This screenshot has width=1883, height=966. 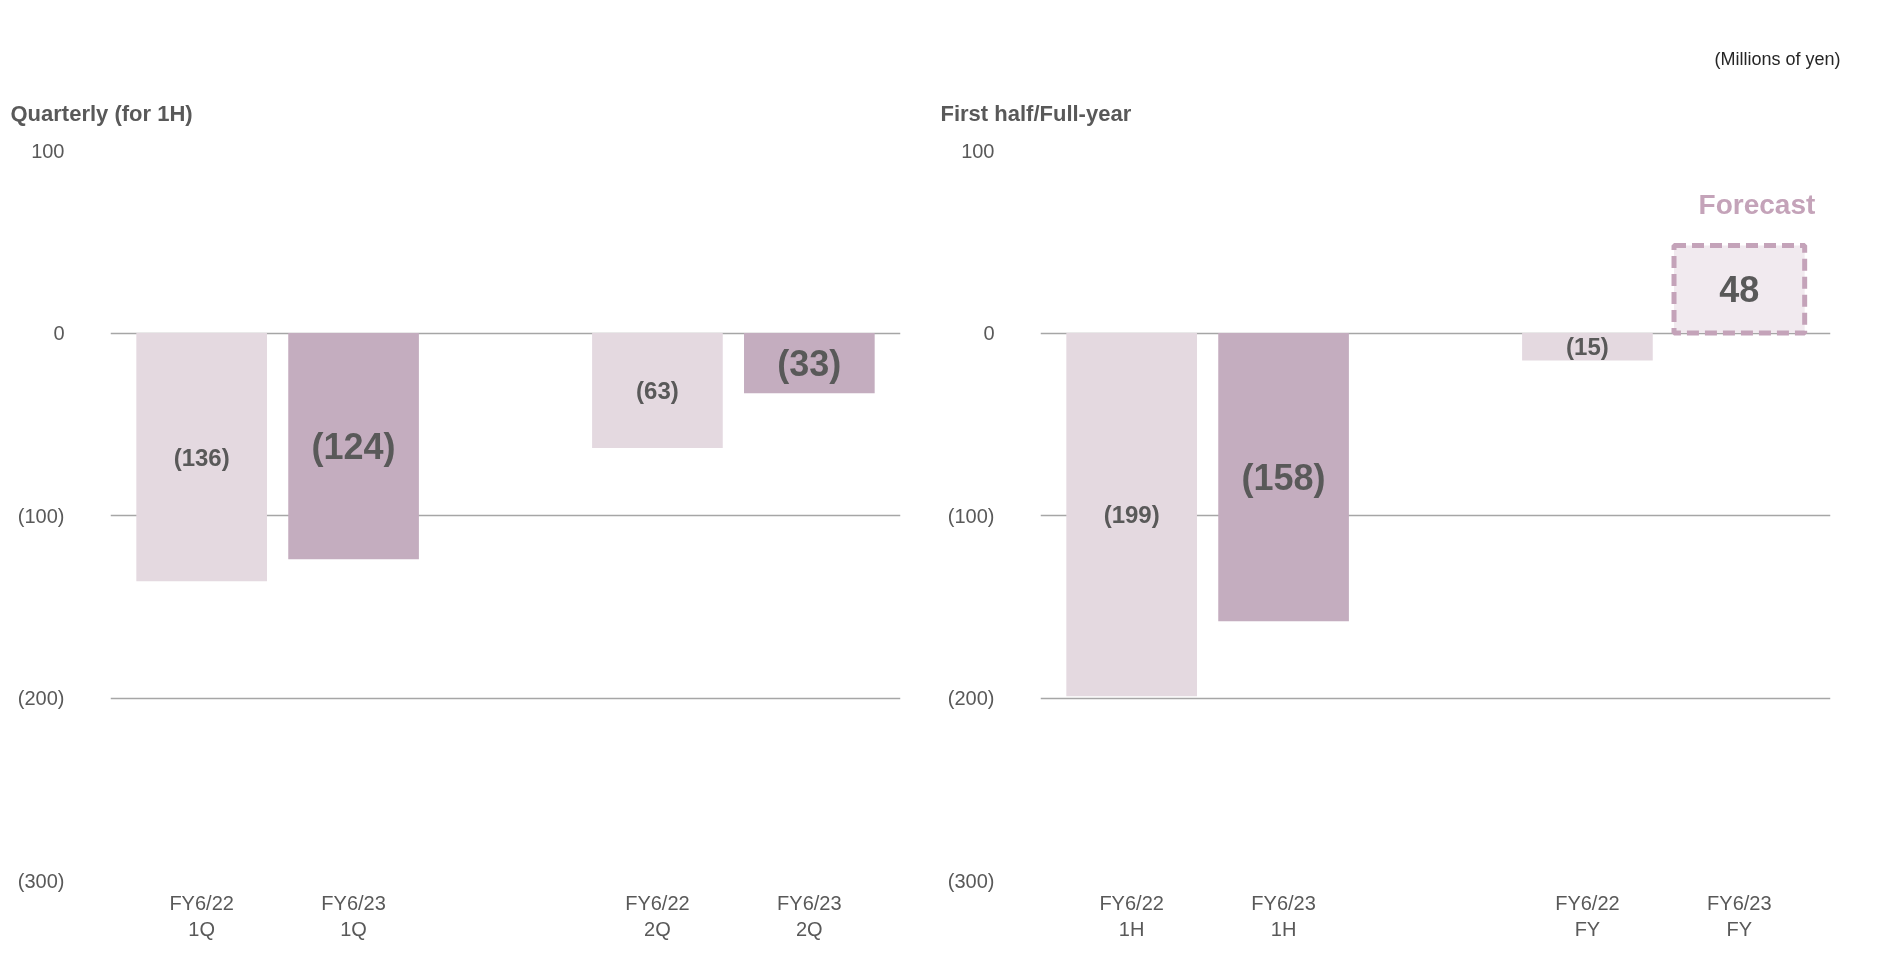 I want to click on data-label: (15), so click(x=1587, y=347).